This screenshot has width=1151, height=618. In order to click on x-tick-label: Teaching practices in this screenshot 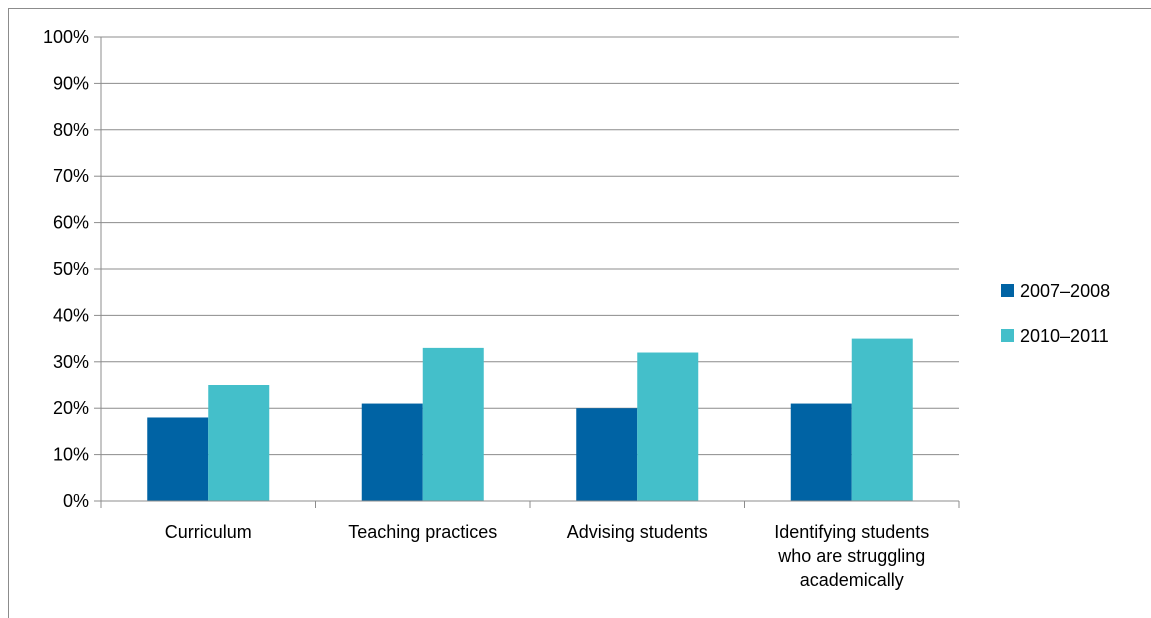, I will do `click(422, 532)`.